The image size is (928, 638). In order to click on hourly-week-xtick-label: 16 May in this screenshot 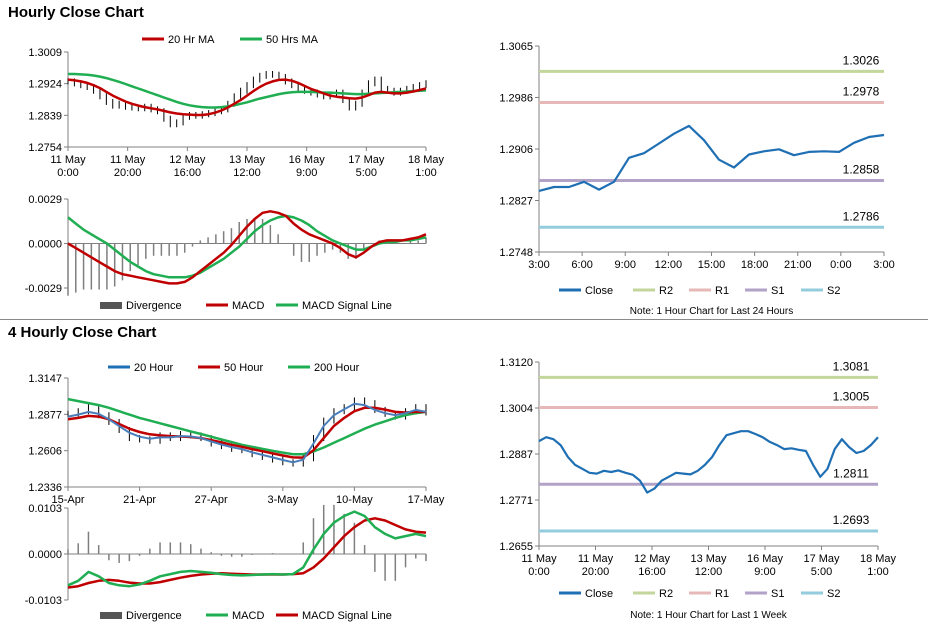, I will do `click(765, 559)`.